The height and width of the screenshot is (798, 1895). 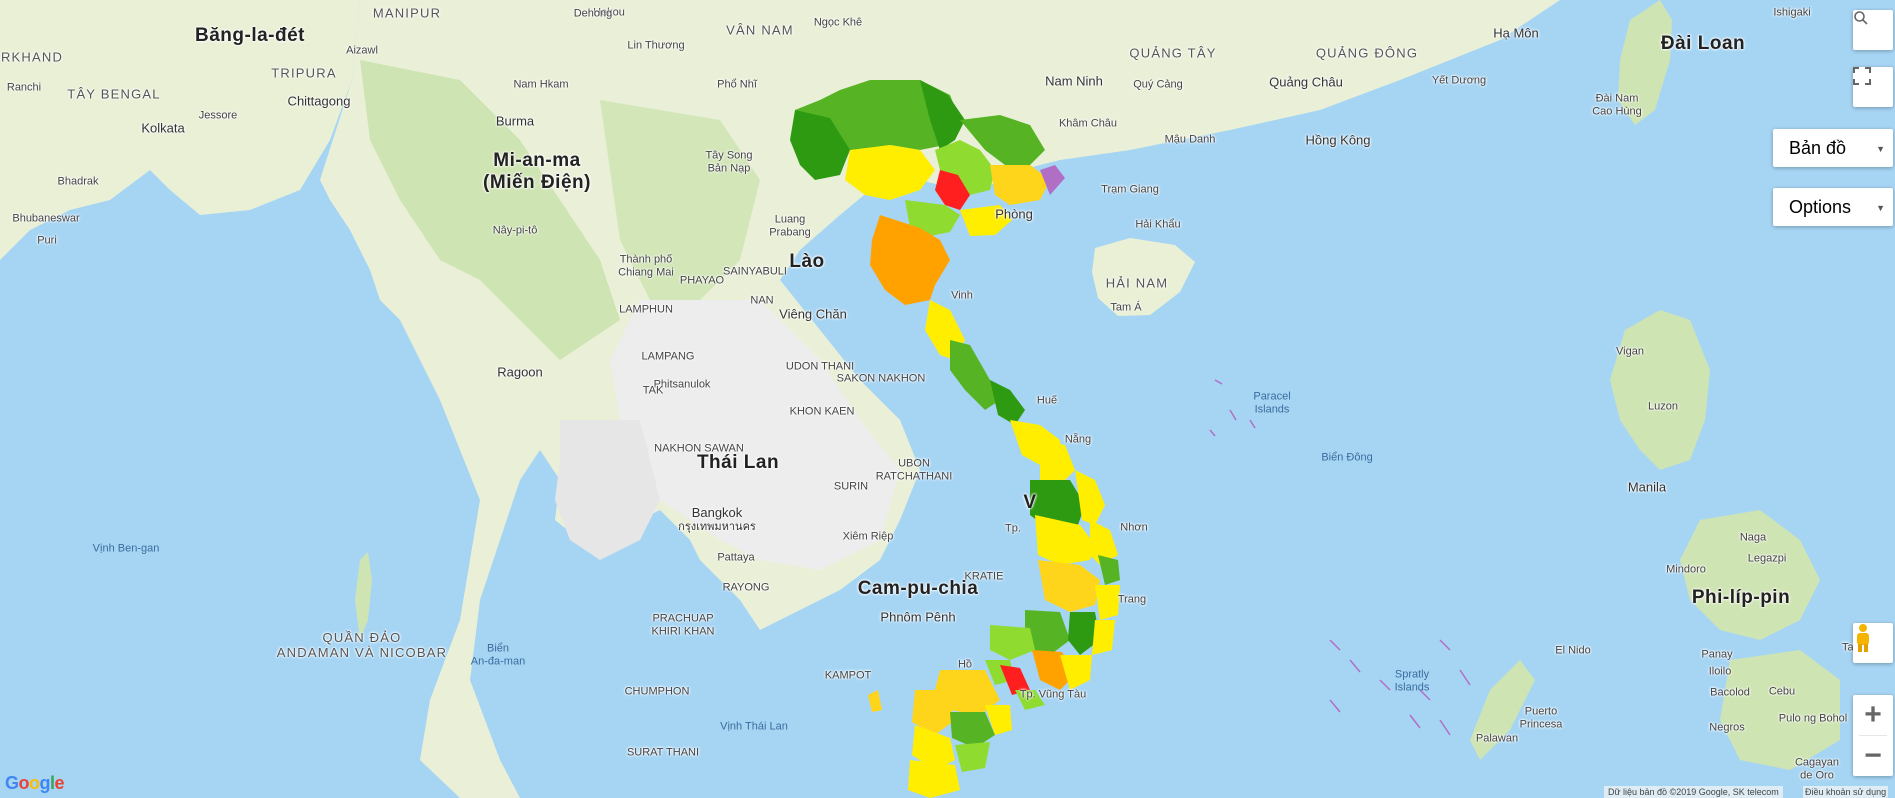 What do you see at coordinates (1720, 671) in the screenshot?
I see `label-iloilo: Iloilo` at bounding box center [1720, 671].